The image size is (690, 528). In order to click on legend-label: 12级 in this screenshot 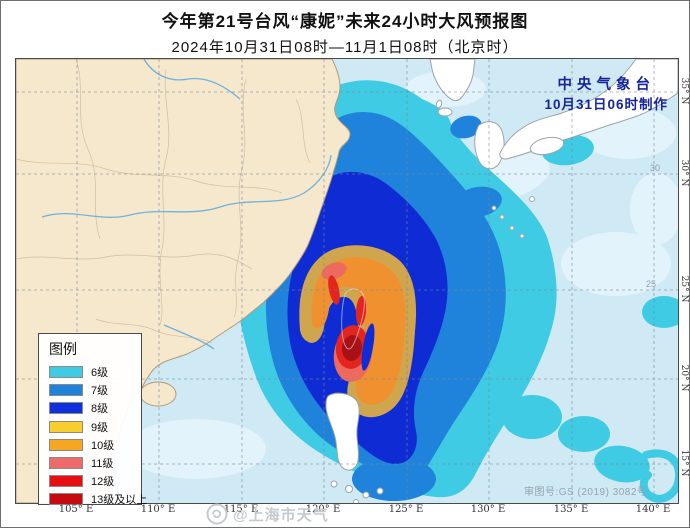, I will do `click(103, 482)`.